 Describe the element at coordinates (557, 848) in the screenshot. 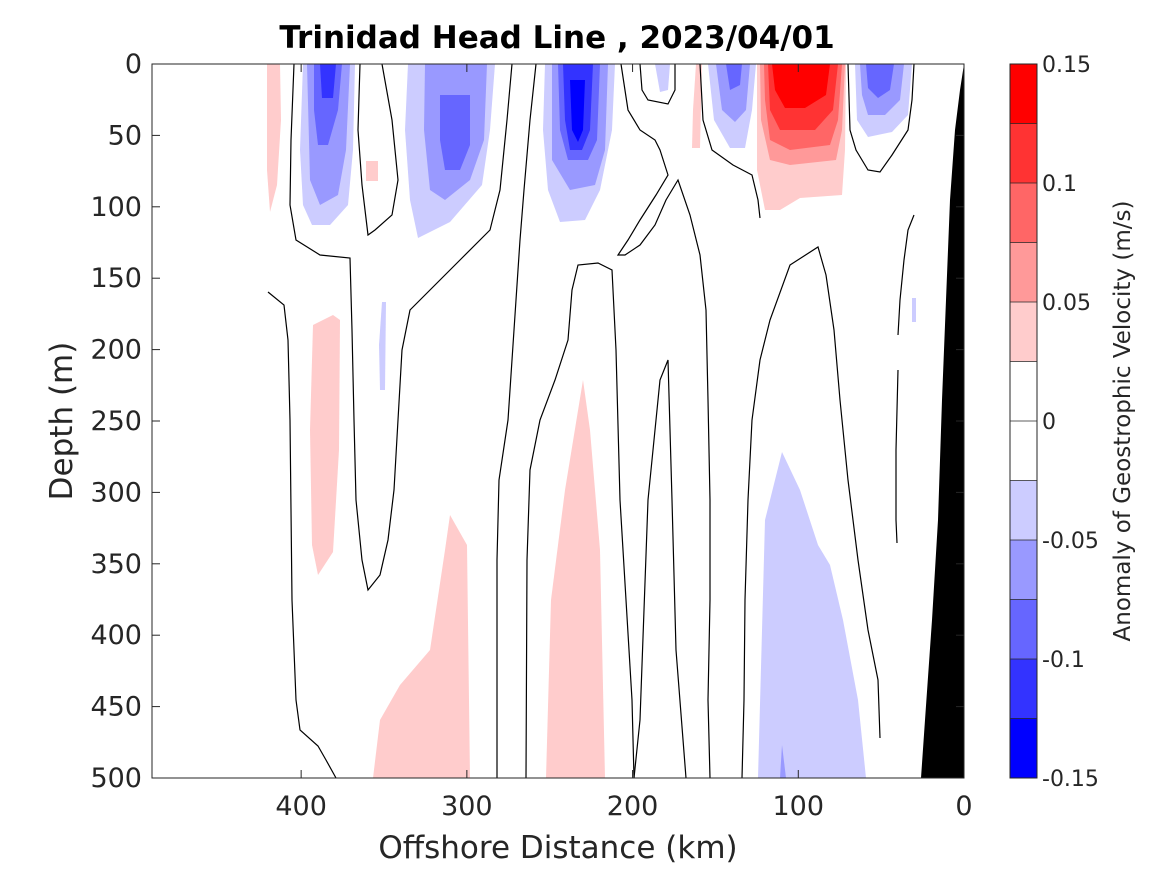

I see `x-axis-label: Offshore Distance (km)` at that location.